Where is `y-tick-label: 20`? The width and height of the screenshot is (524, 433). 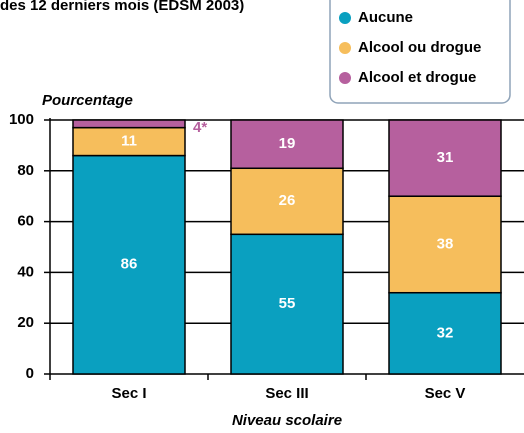 y-tick-label: 20 is located at coordinates (25, 322).